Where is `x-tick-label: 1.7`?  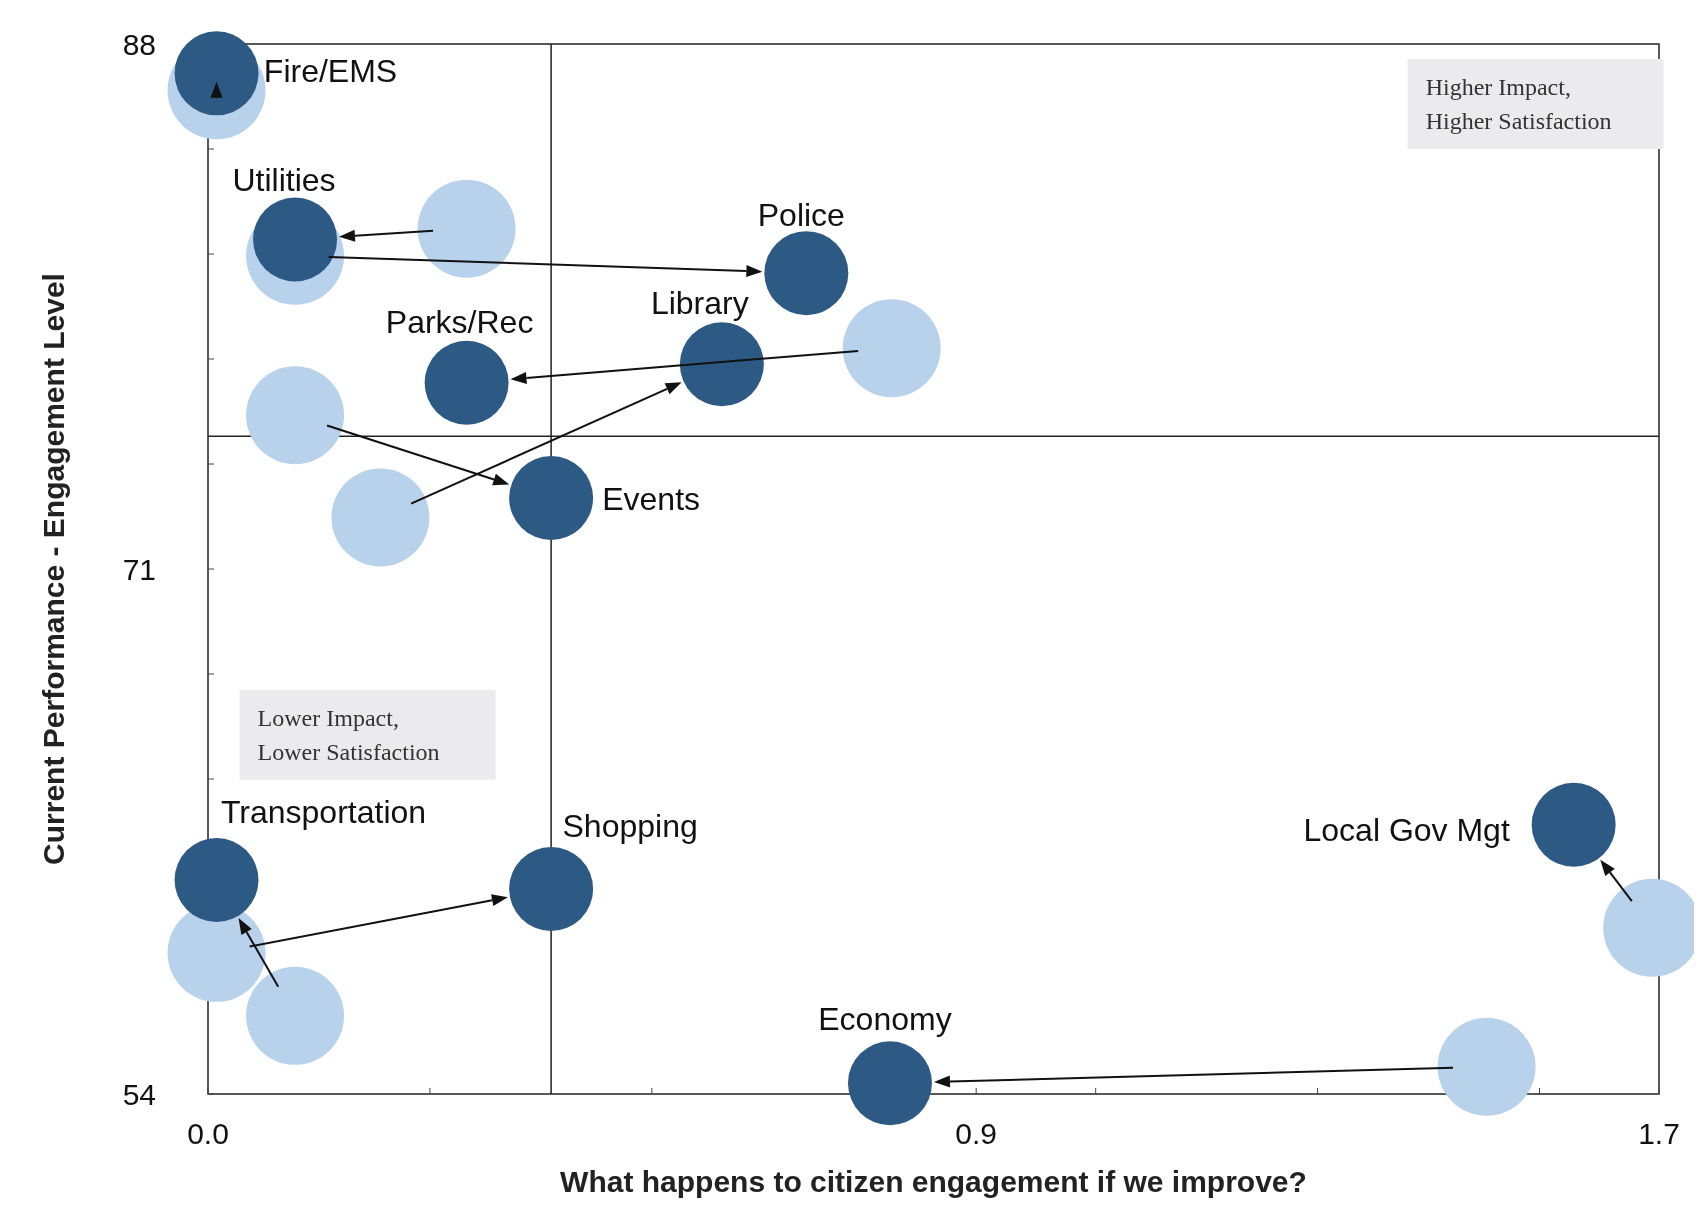 x-tick-label: 1.7 is located at coordinates (1659, 1133).